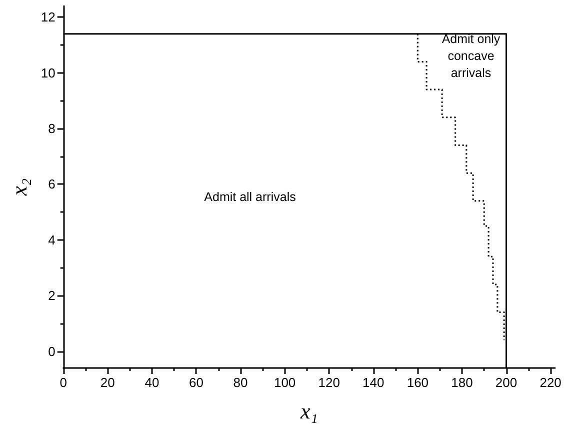 This screenshot has height=430, width=567. Describe the element at coordinates (48, 72) in the screenshot. I see `y-tick-label: 10` at that location.